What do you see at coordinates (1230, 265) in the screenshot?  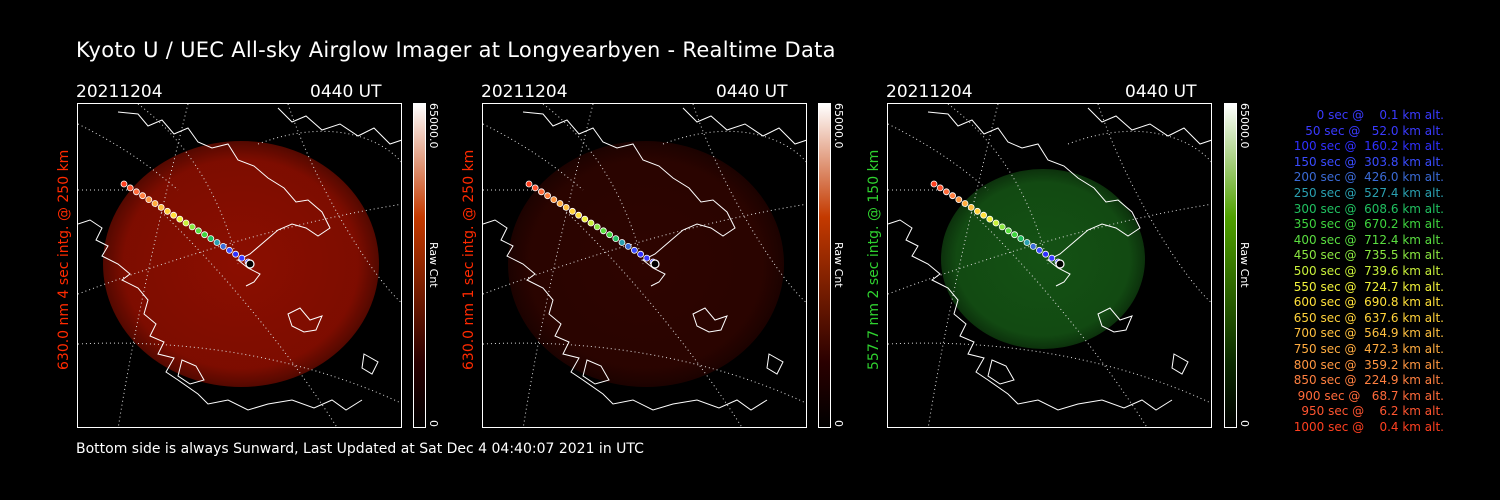 I see `panel-3-colorbar` at bounding box center [1230, 265].